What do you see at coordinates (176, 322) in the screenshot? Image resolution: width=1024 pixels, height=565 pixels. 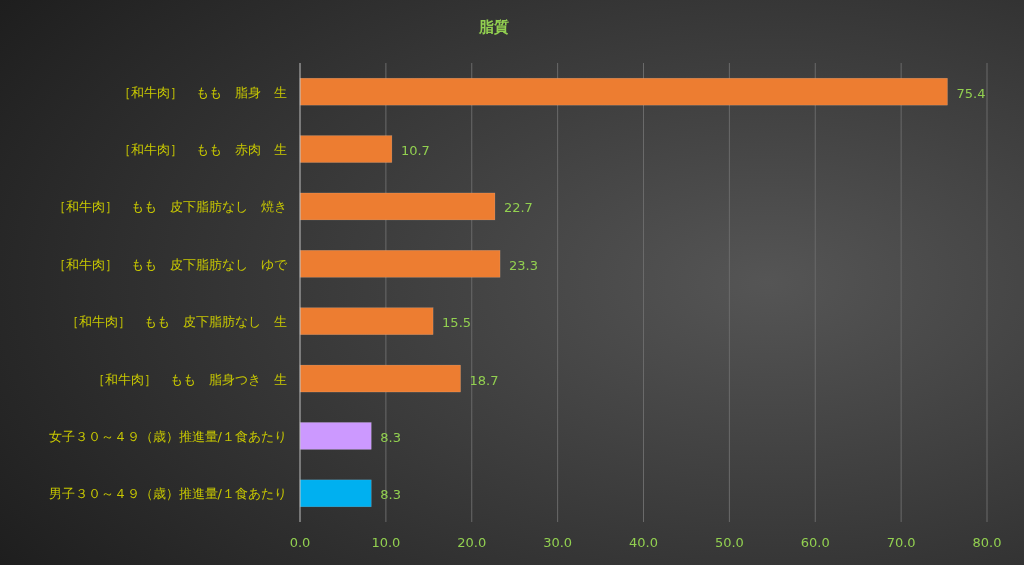 I see `y-tick-label: ［和牛肉］ もも 皮下脂肪なし 生` at bounding box center [176, 322].